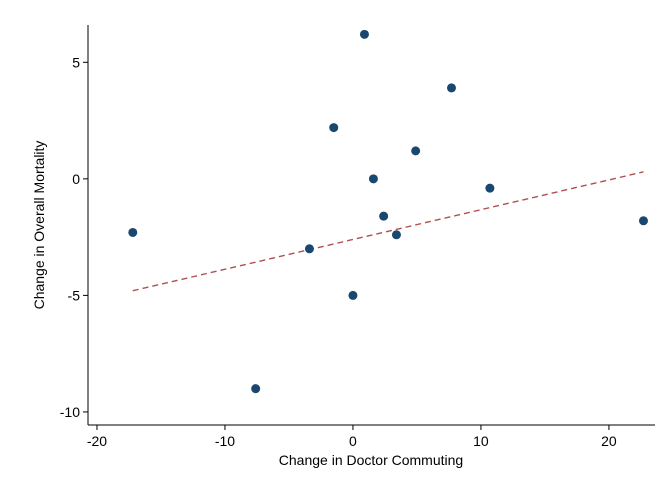 This screenshot has height=488, width=658. What do you see at coordinates (97, 441) in the screenshot?
I see `x-tick-label: -20` at bounding box center [97, 441].